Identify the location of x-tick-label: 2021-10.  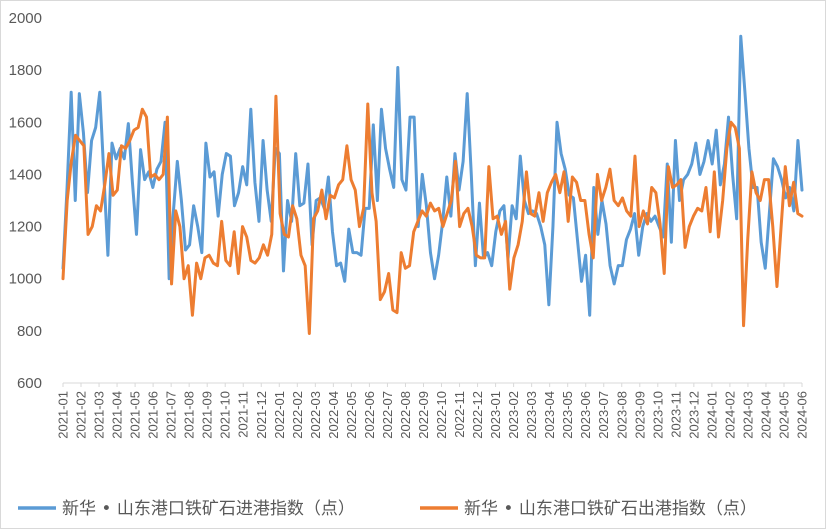
(225, 415).